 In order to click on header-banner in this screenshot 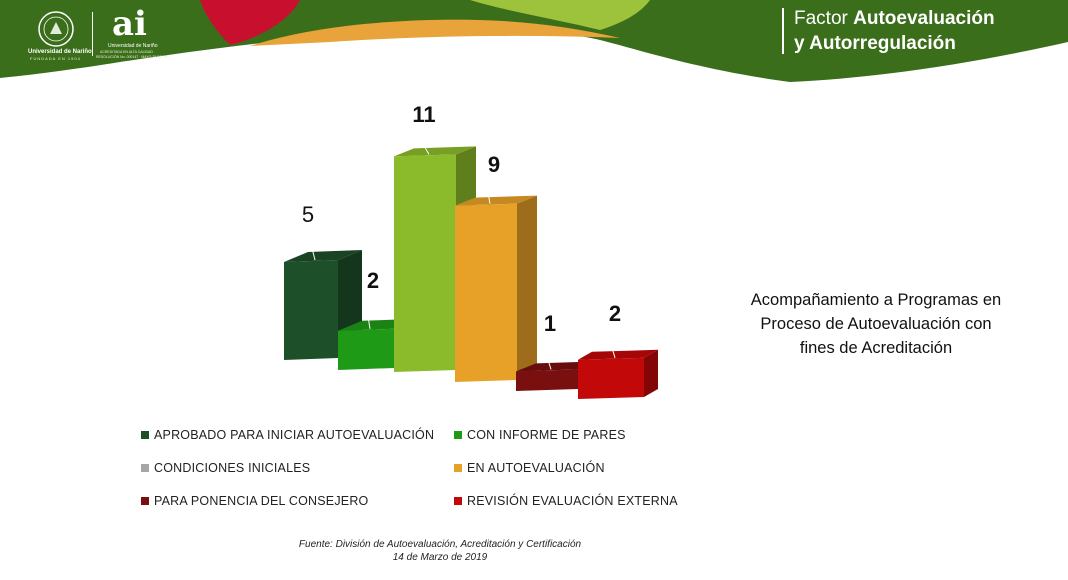, I will do `click(534, 41)`.